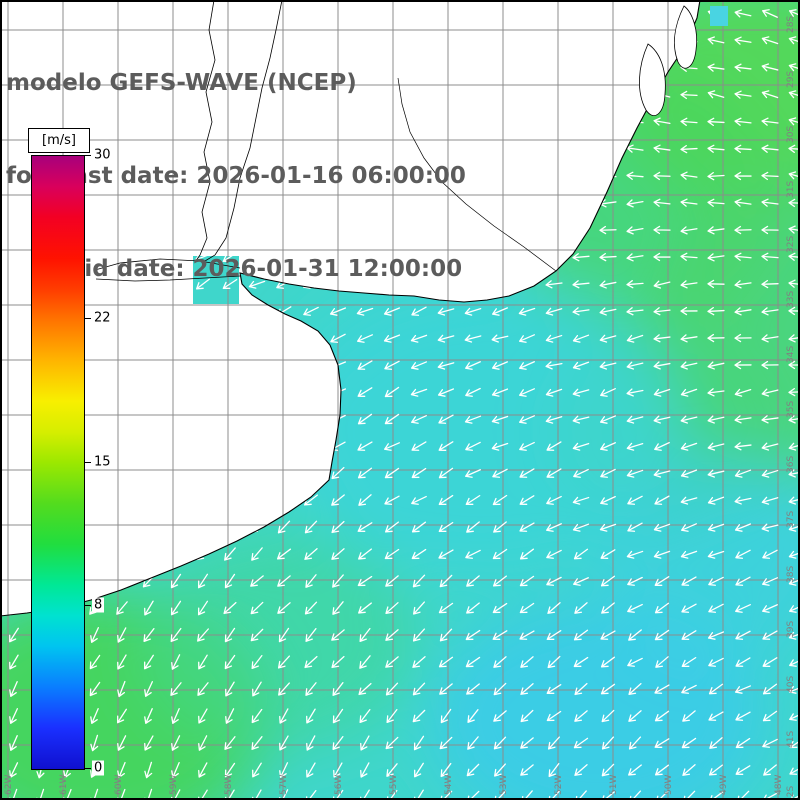 The width and height of the screenshot is (800, 800). I want to click on lon-label: 49W, so click(724, 785).